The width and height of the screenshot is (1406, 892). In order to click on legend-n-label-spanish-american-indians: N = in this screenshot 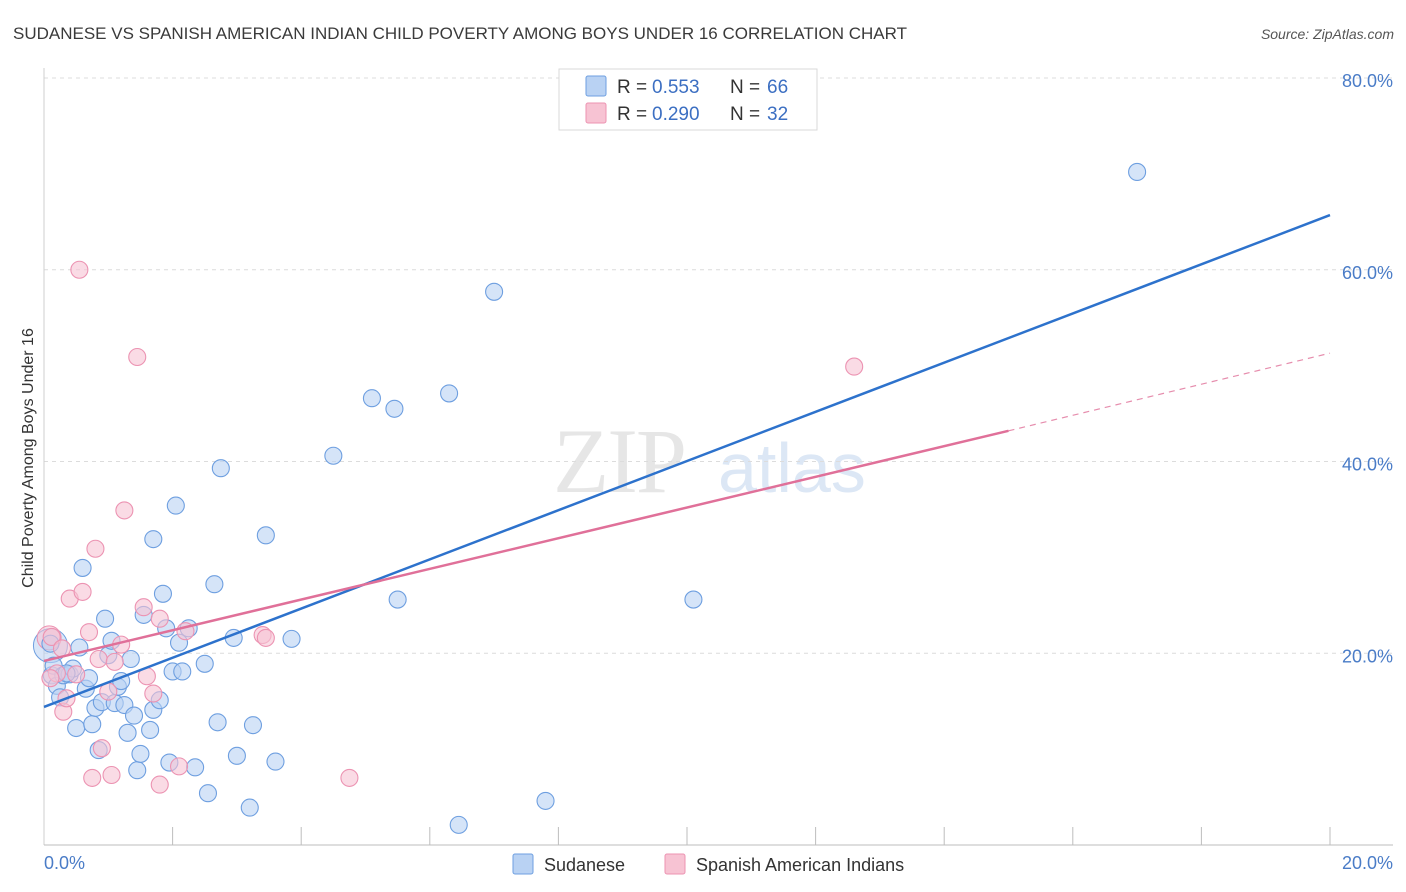, I will do `click(745, 114)`.